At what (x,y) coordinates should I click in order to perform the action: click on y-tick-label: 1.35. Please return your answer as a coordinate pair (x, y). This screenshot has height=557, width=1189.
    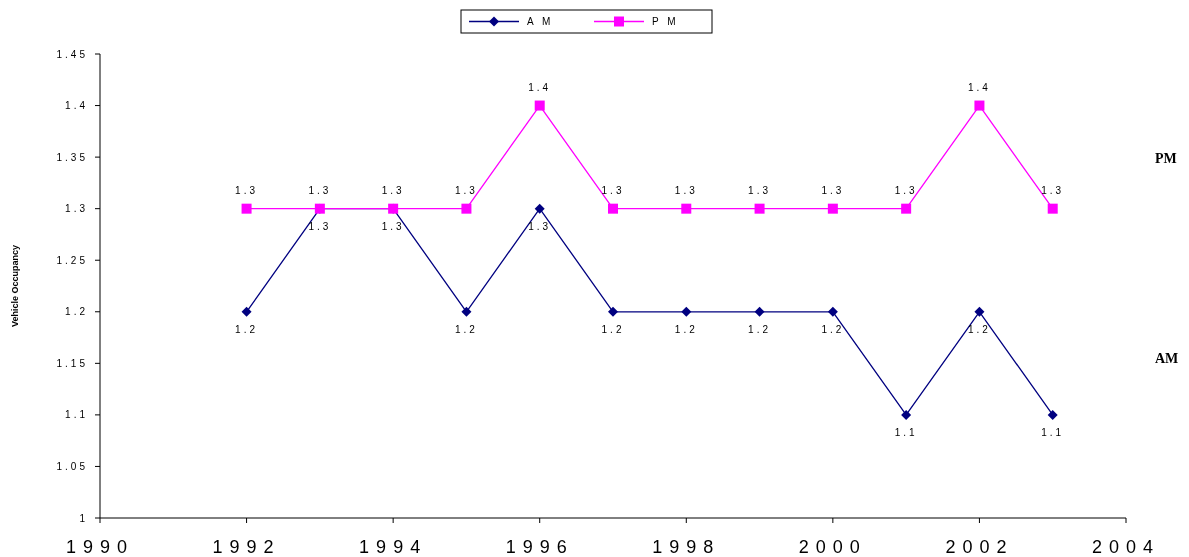
    Looking at the image, I should click on (72, 157).